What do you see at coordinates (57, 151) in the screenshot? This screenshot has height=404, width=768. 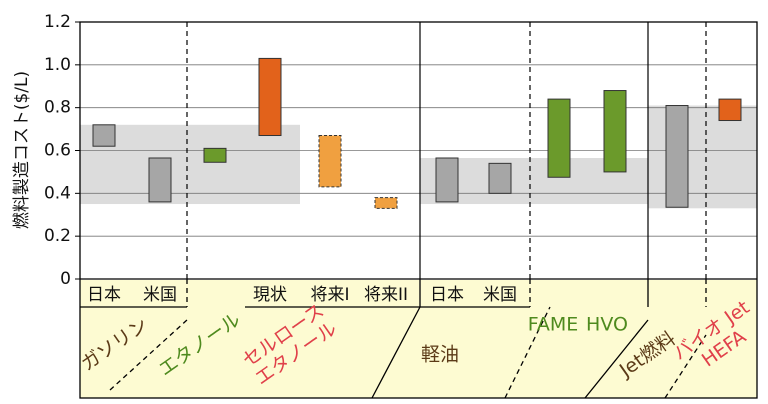 I see `y-tick-label: 0.6` at bounding box center [57, 151].